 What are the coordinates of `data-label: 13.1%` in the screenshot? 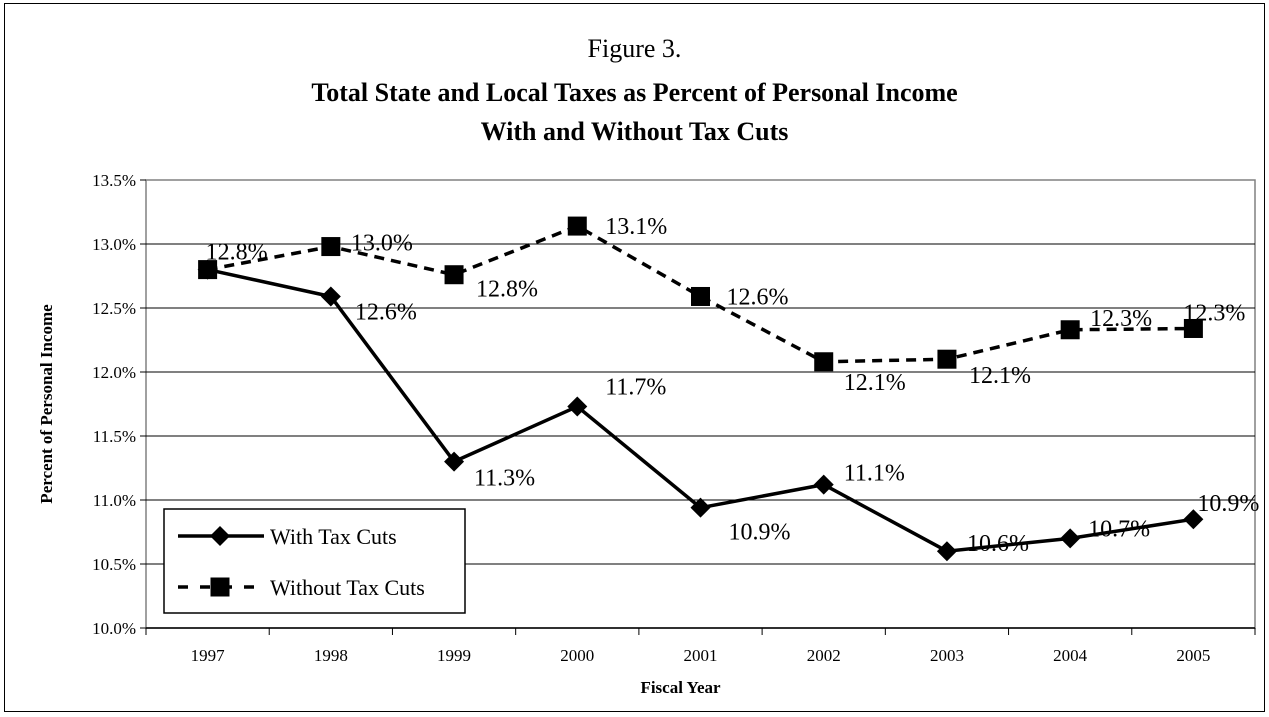 It's located at (636, 227).